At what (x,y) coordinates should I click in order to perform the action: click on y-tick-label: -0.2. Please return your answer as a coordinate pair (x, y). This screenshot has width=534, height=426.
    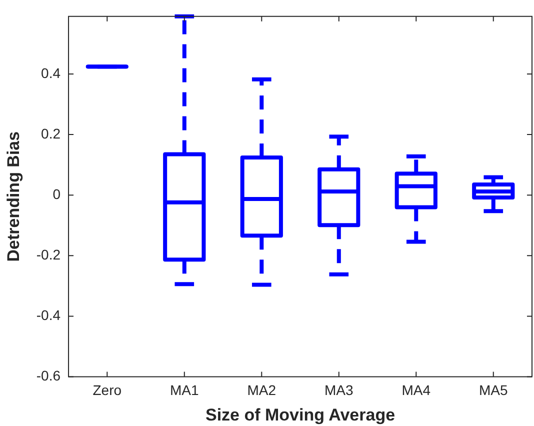
    Looking at the image, I should click on (48, 254).